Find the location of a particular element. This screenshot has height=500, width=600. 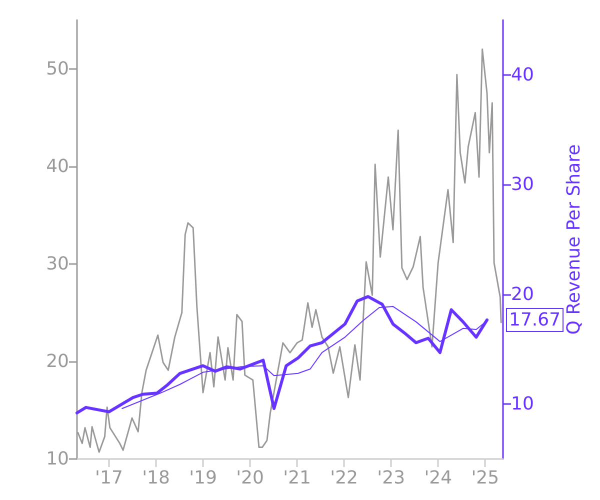

x-tick-label: '23 is located at coordinates (391, 478).